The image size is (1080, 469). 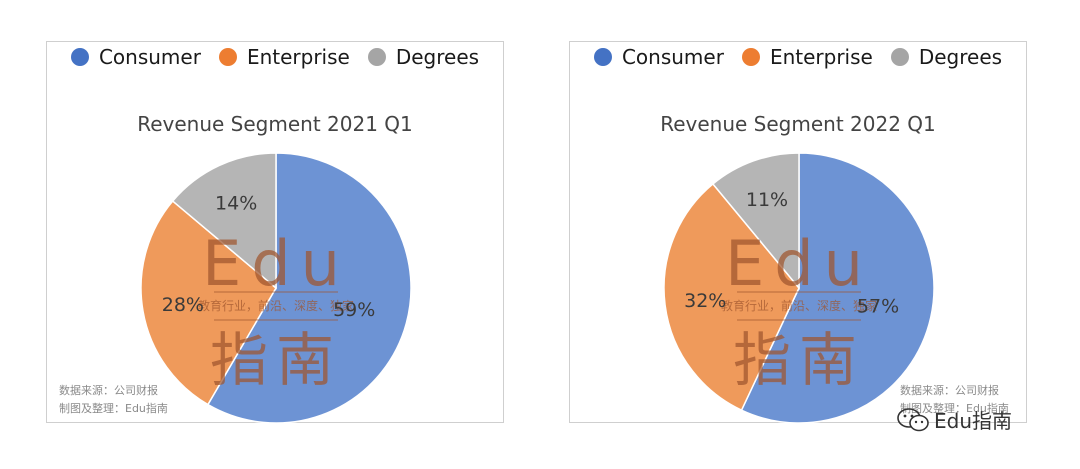 What do you see at coordinates (705, 301) in the screenshot?
I see `pie-label-enterprise: 32%` at bounding box center [705, 301].